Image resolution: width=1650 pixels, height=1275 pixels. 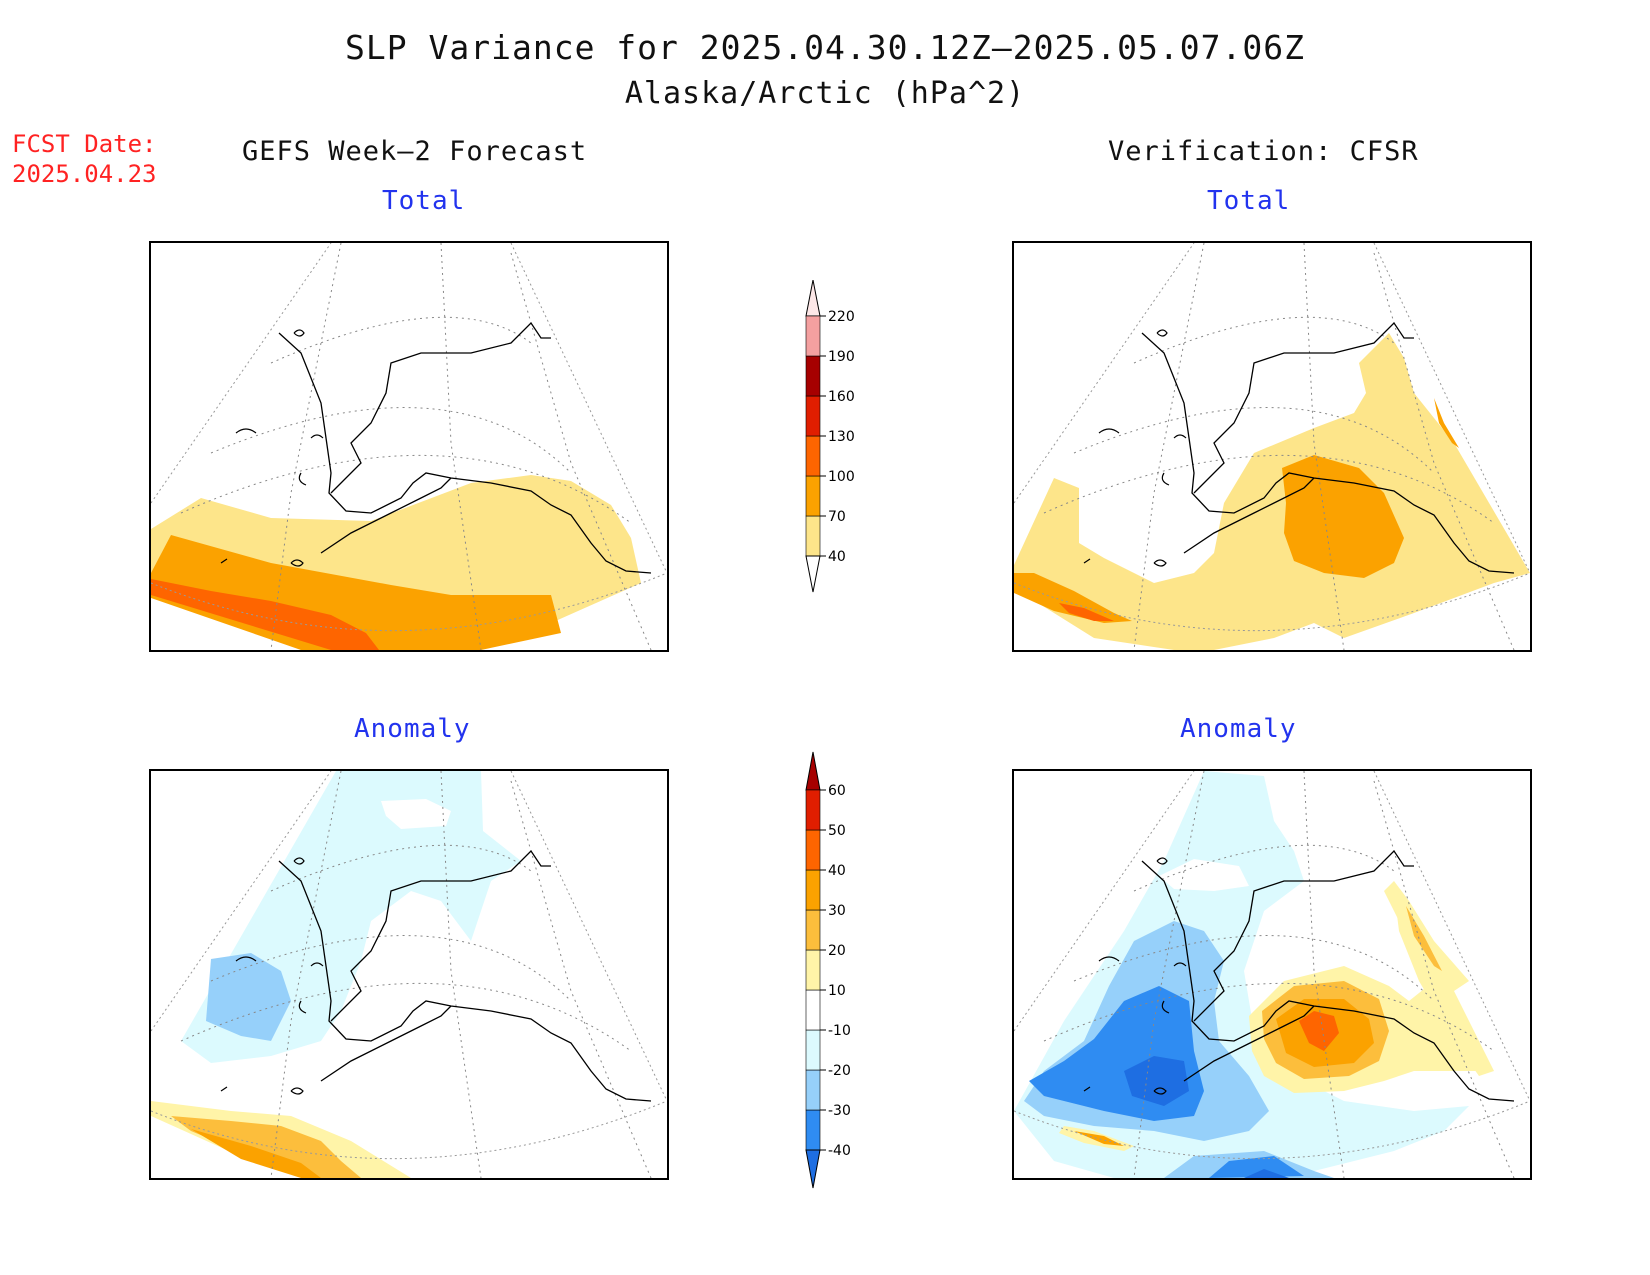 What do you see at coordinates (1446, 423) in the screenshot?
I see `contour-70-100-east` at bounding box center [1446, 423].